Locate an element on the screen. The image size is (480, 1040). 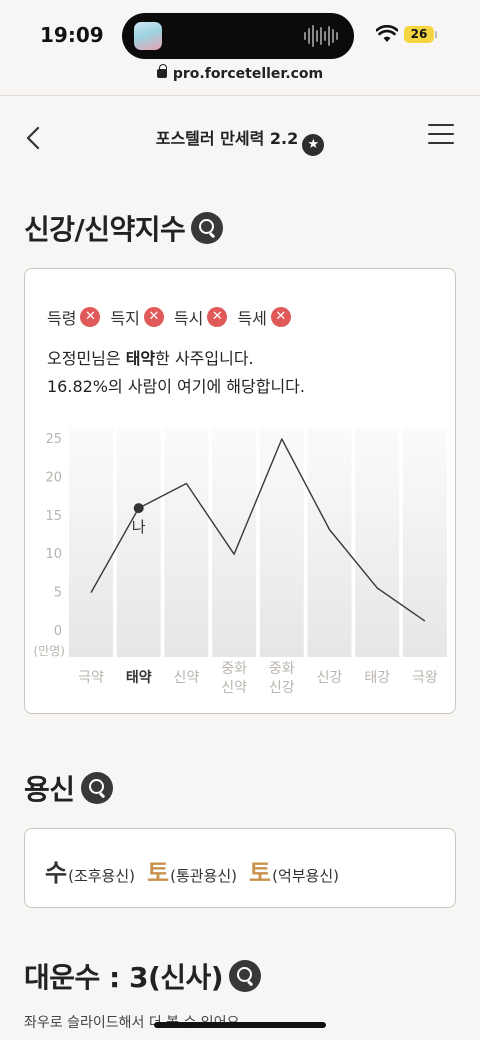
y-tick-label: 20 is located at coordinates (53, 477).